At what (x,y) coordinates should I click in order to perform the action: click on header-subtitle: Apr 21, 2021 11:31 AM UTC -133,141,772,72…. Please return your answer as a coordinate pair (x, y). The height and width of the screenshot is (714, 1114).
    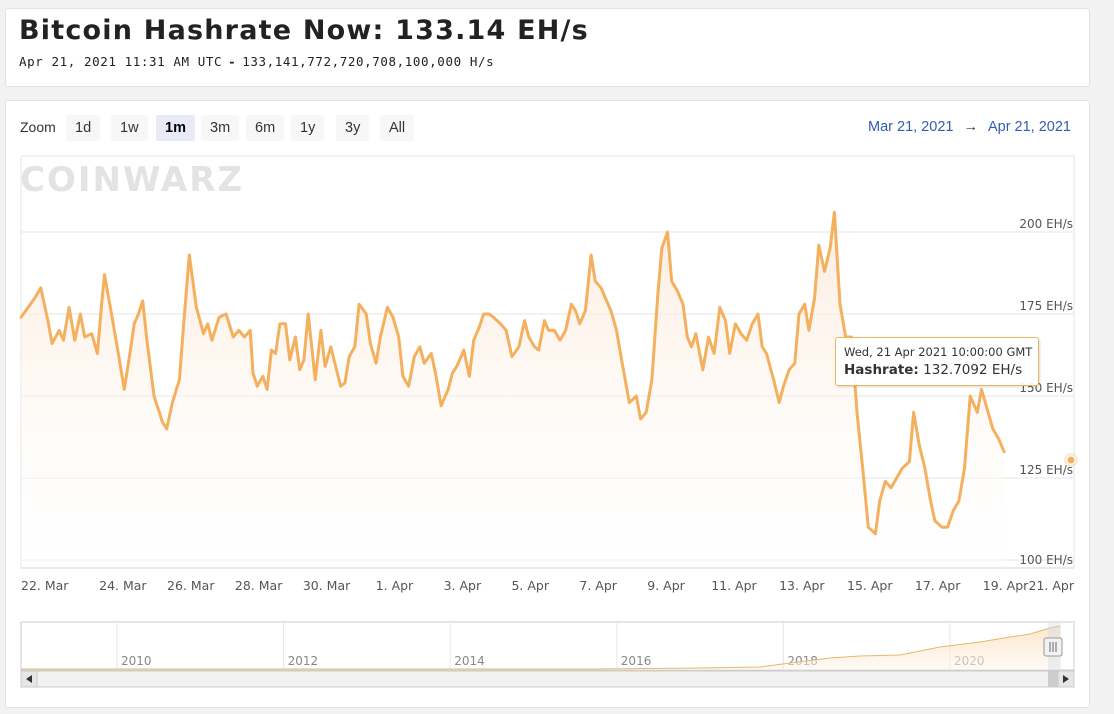
    Looking at the image, I should click on (256, 61).